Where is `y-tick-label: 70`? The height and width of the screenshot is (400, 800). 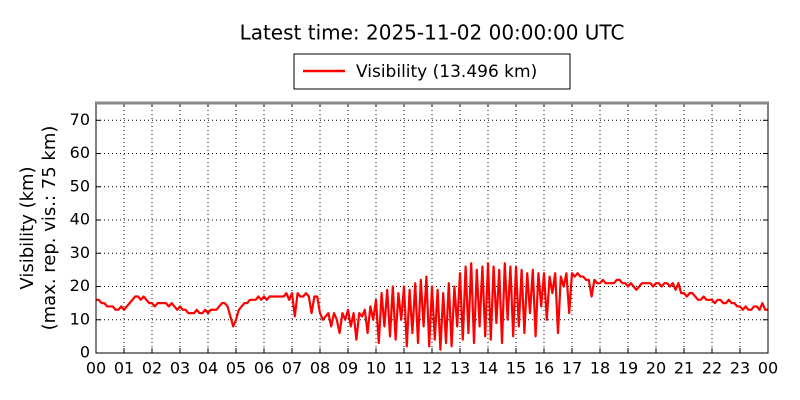
y-tick-label: 70 is located at coordinates (80, 119).